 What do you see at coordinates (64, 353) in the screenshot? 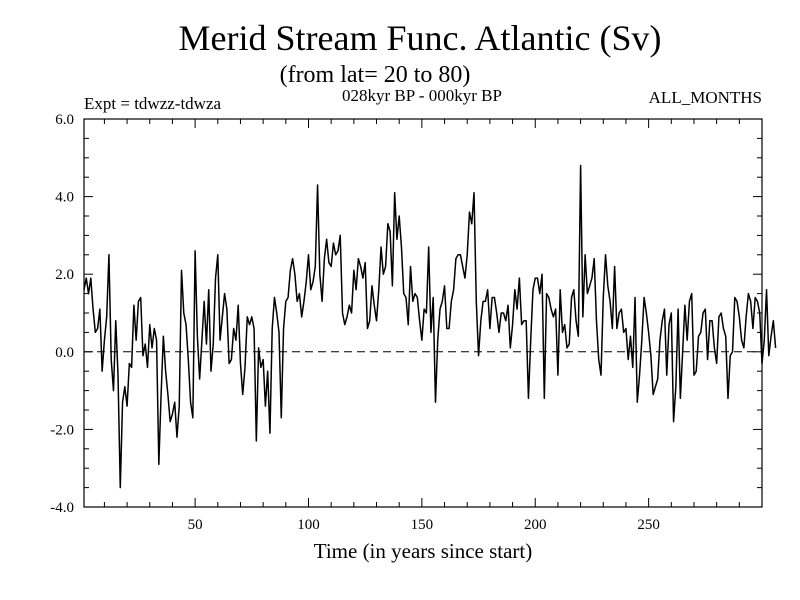
I see `y-tick-label: 0.0` at bounding box center [64, 353].